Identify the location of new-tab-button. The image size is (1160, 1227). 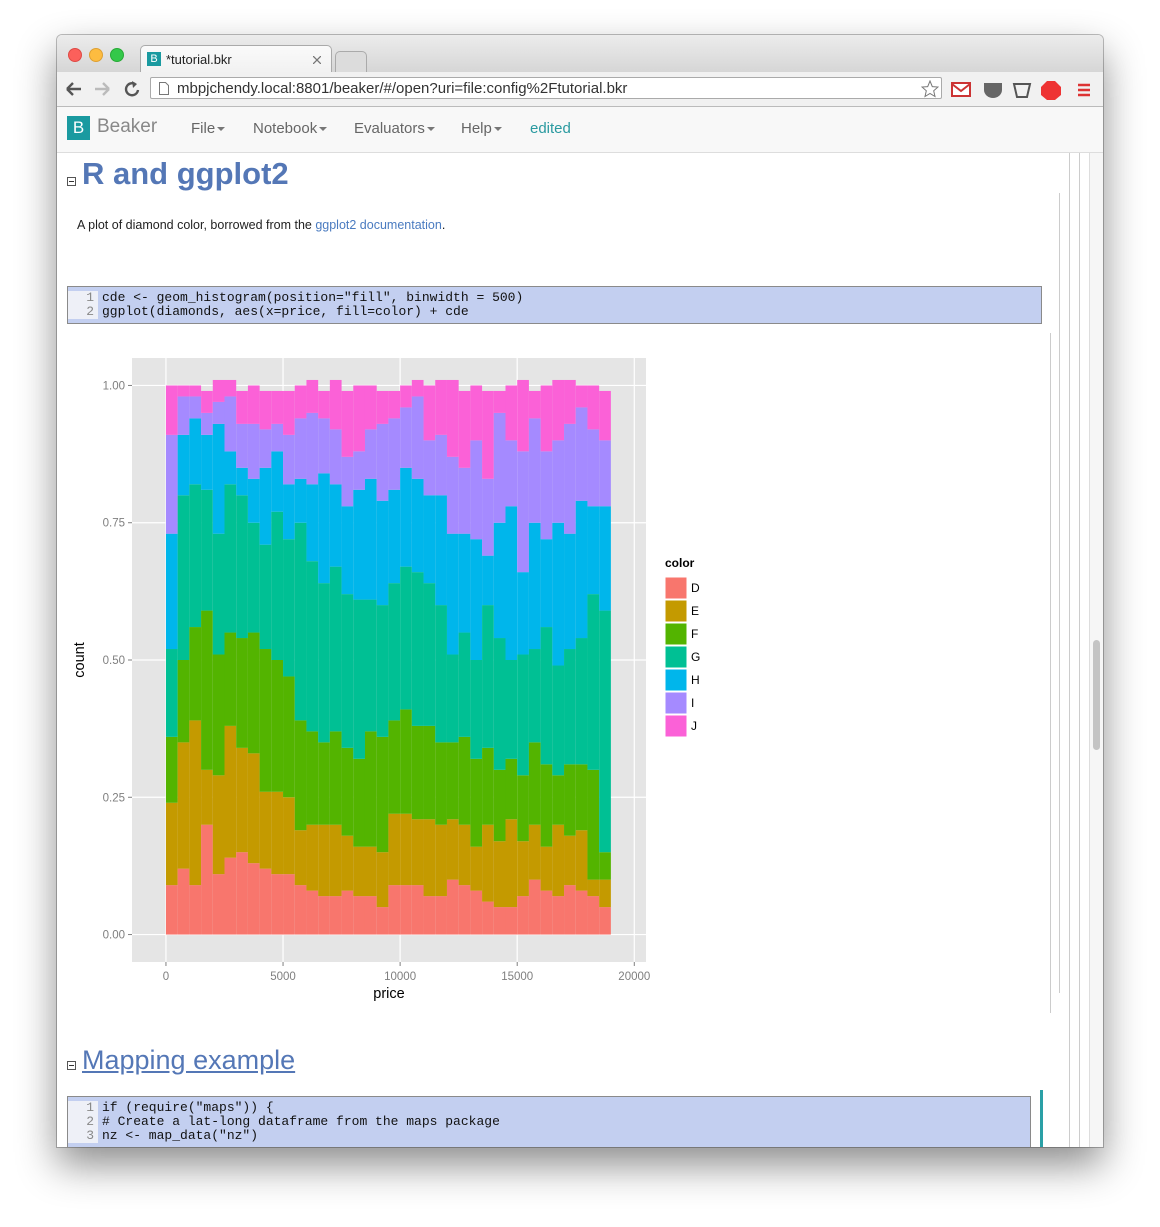
(351, 62).